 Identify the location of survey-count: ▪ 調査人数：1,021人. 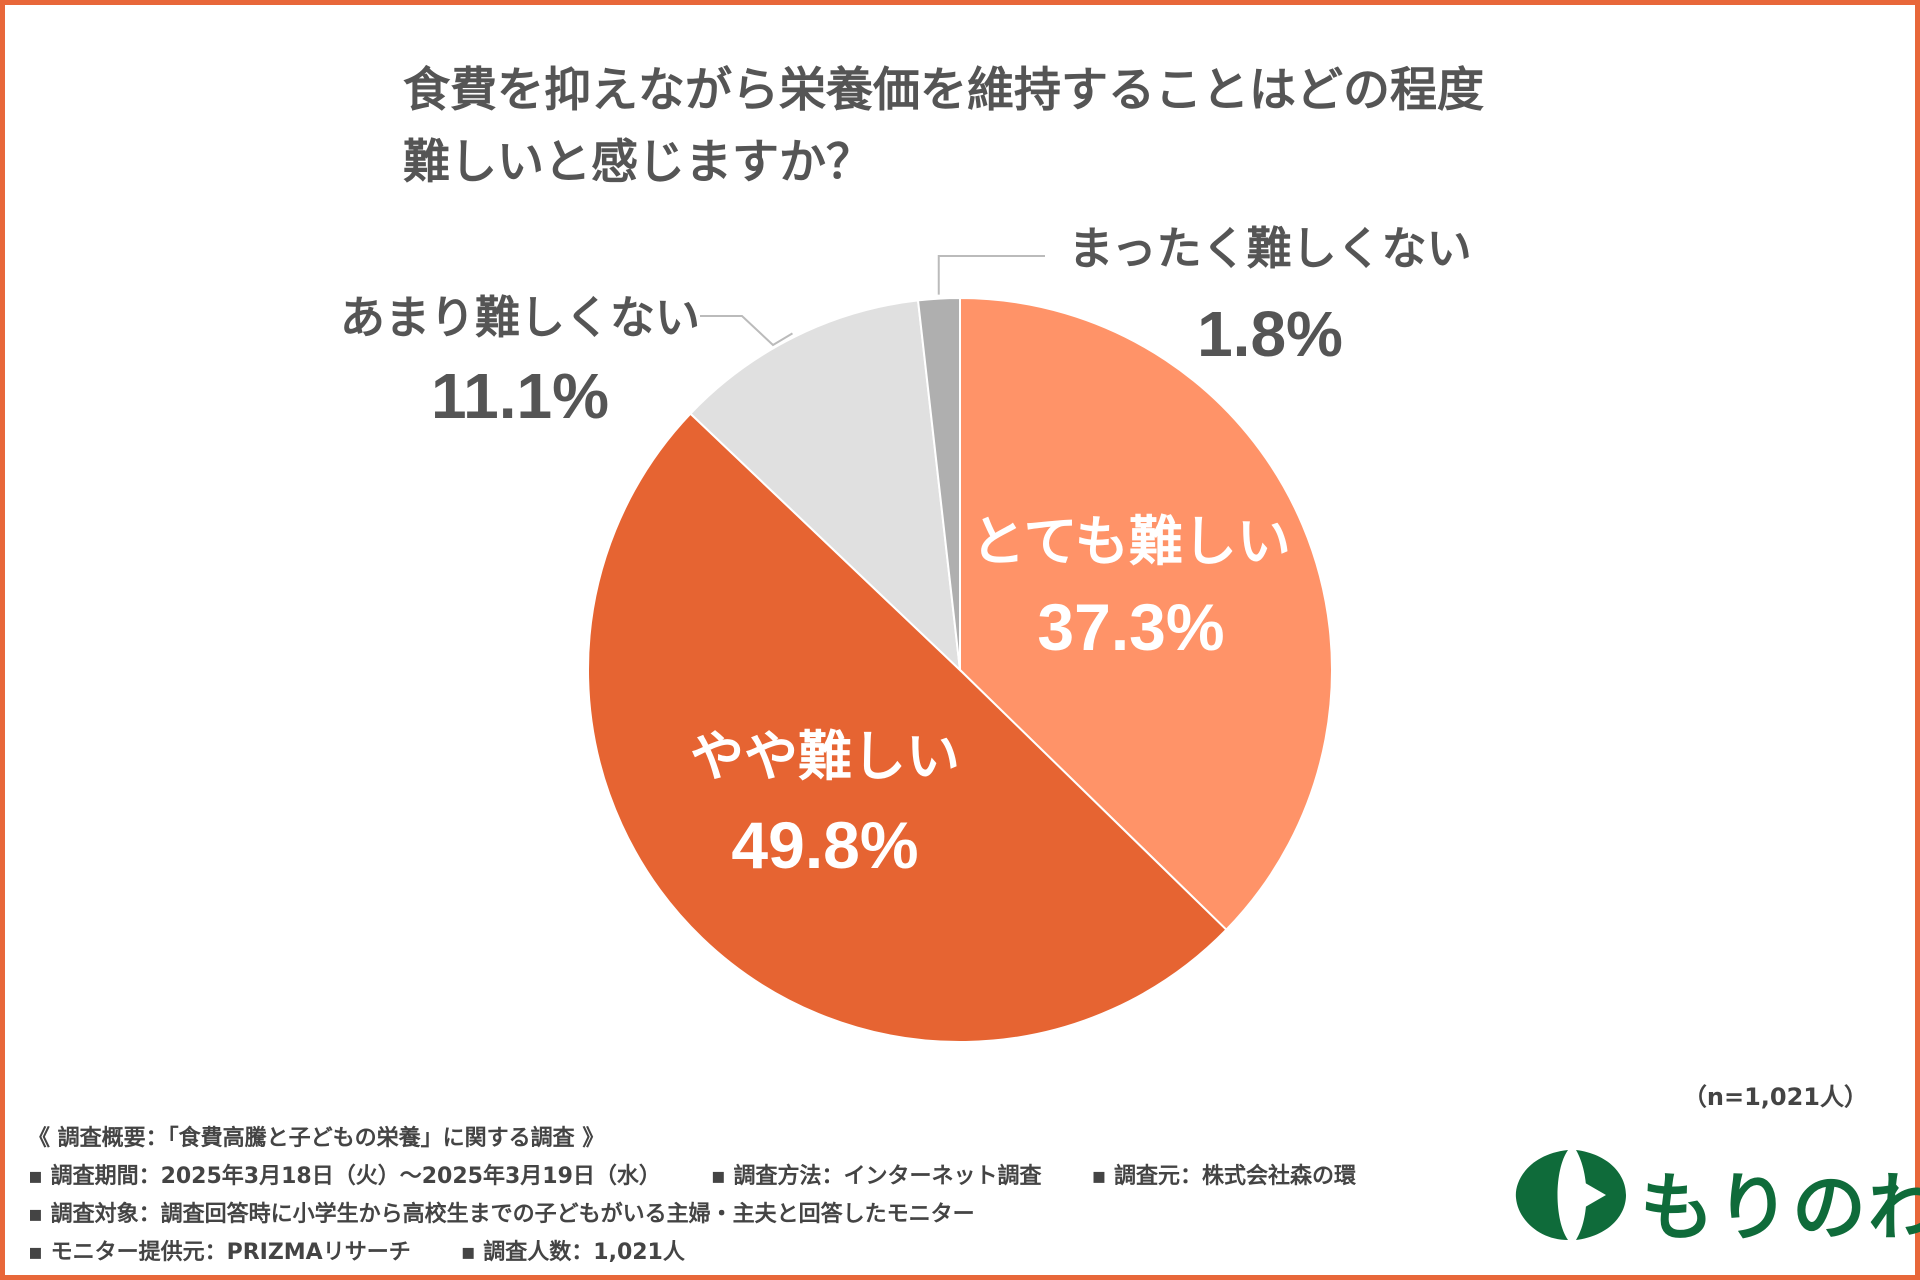
(572, 1252).